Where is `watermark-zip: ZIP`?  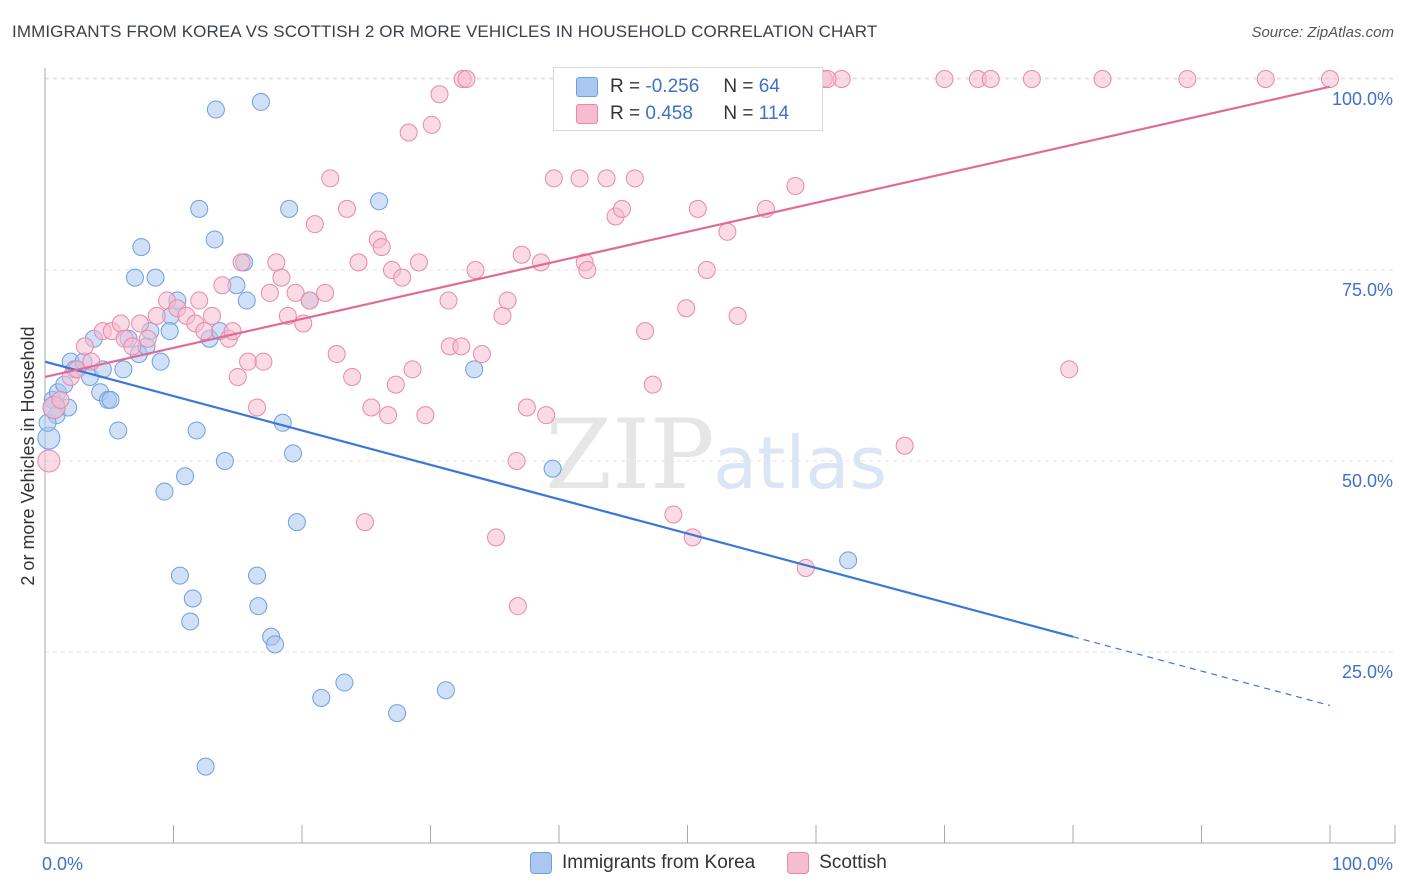 watermark-zip: ZIP is located at coordinates (629, 455).